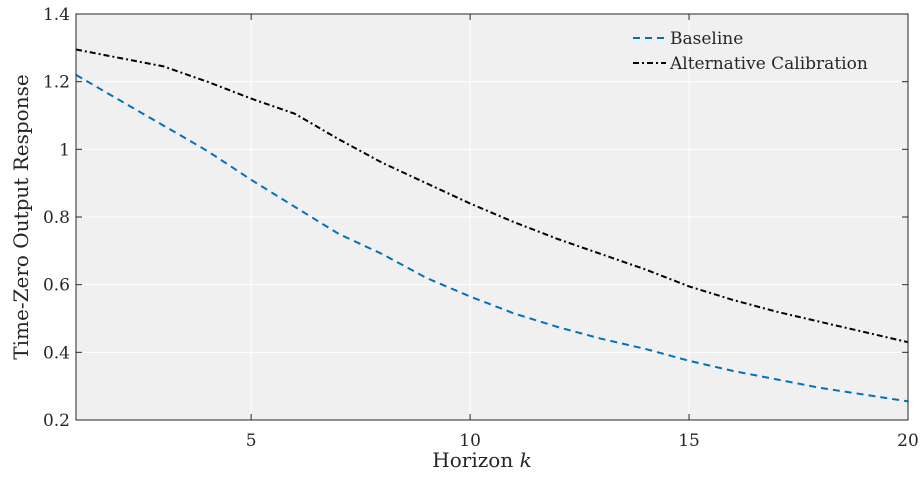  What do you see at coordinates (526, 460) in the screenshot?
I see `x-axis-variable: k` at bounding box center [526, 460].